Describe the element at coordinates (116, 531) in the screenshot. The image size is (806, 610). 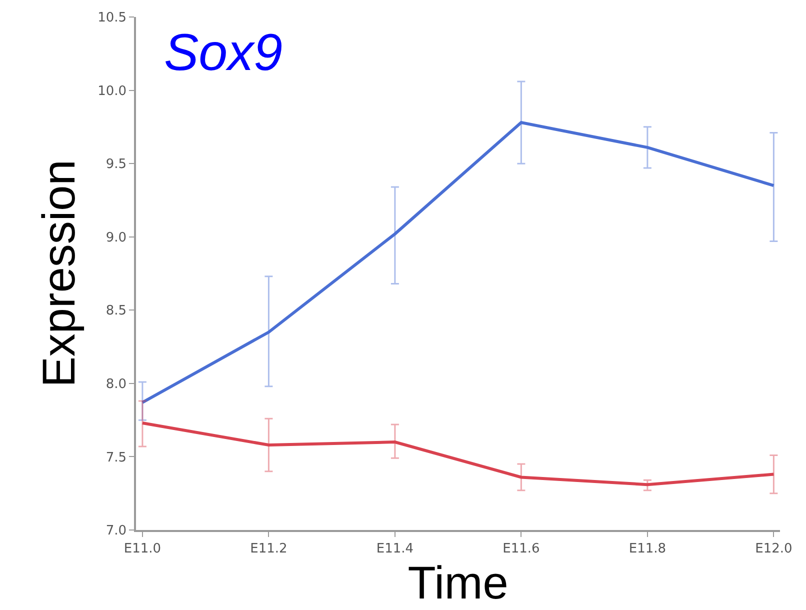
I see `y-tick-label: 7.0` at that location.